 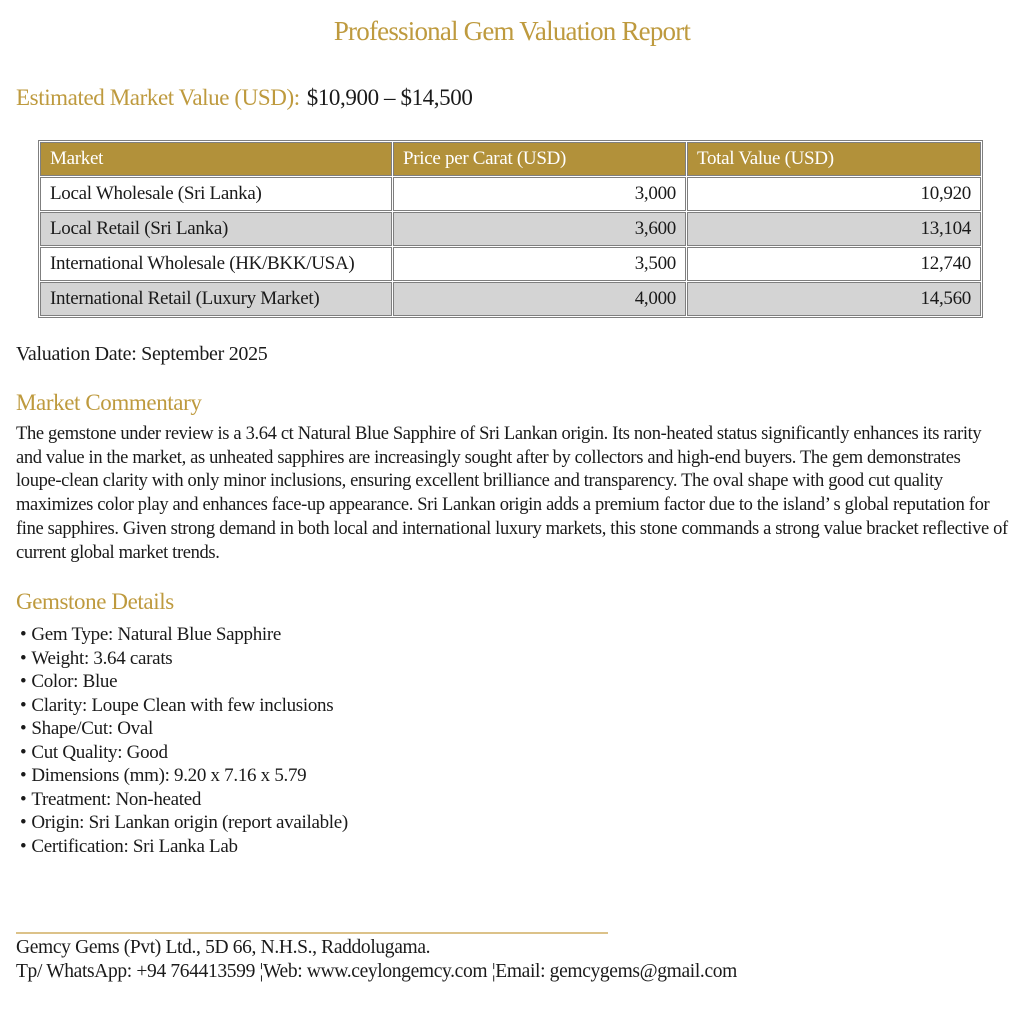 I want to click on section-heading-market-commentary: Market Commentary, so click(x=109, y=402).